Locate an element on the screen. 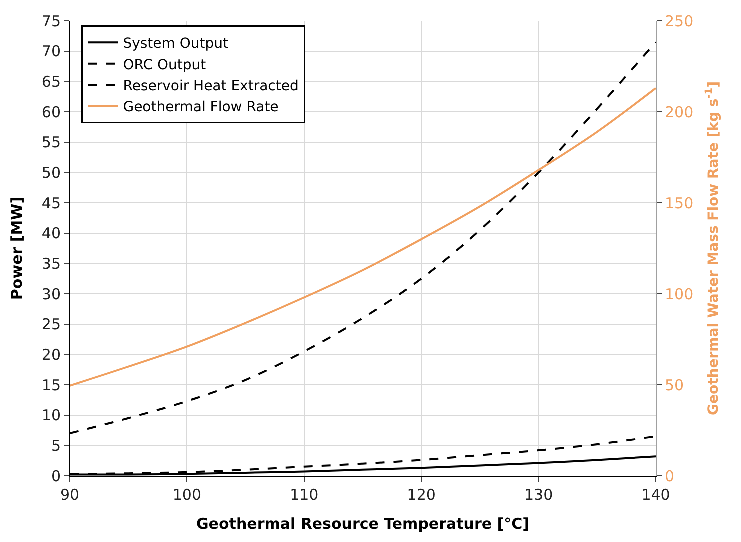 This screenshot has height=542, width=741. y2-tick-label: 100 is located at coordinates (679, 294).